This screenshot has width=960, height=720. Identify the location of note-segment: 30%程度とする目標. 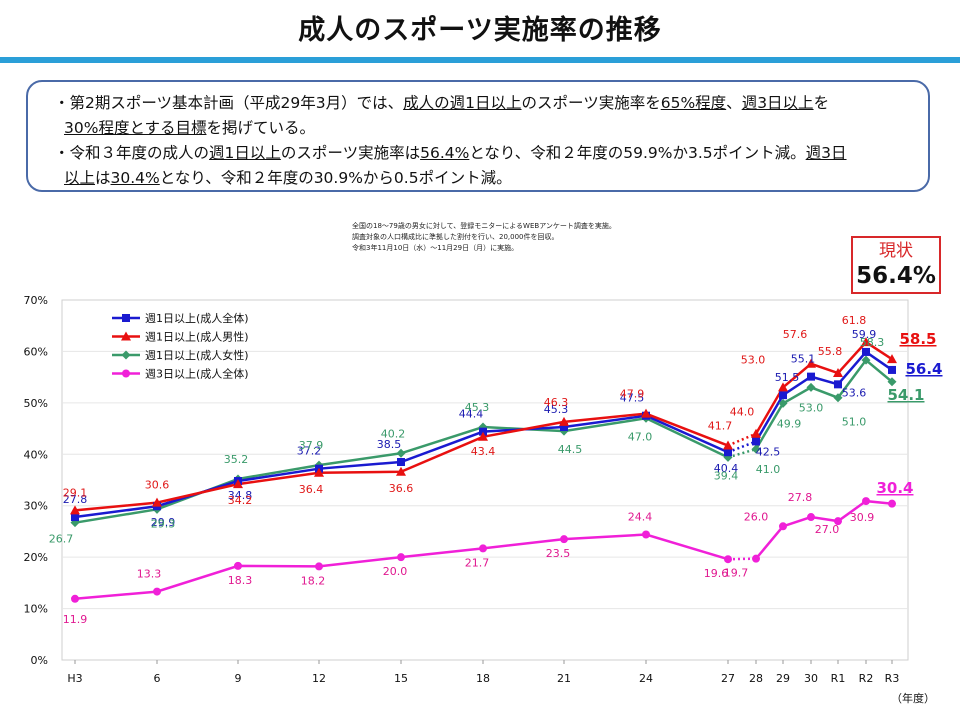
(135, 128).